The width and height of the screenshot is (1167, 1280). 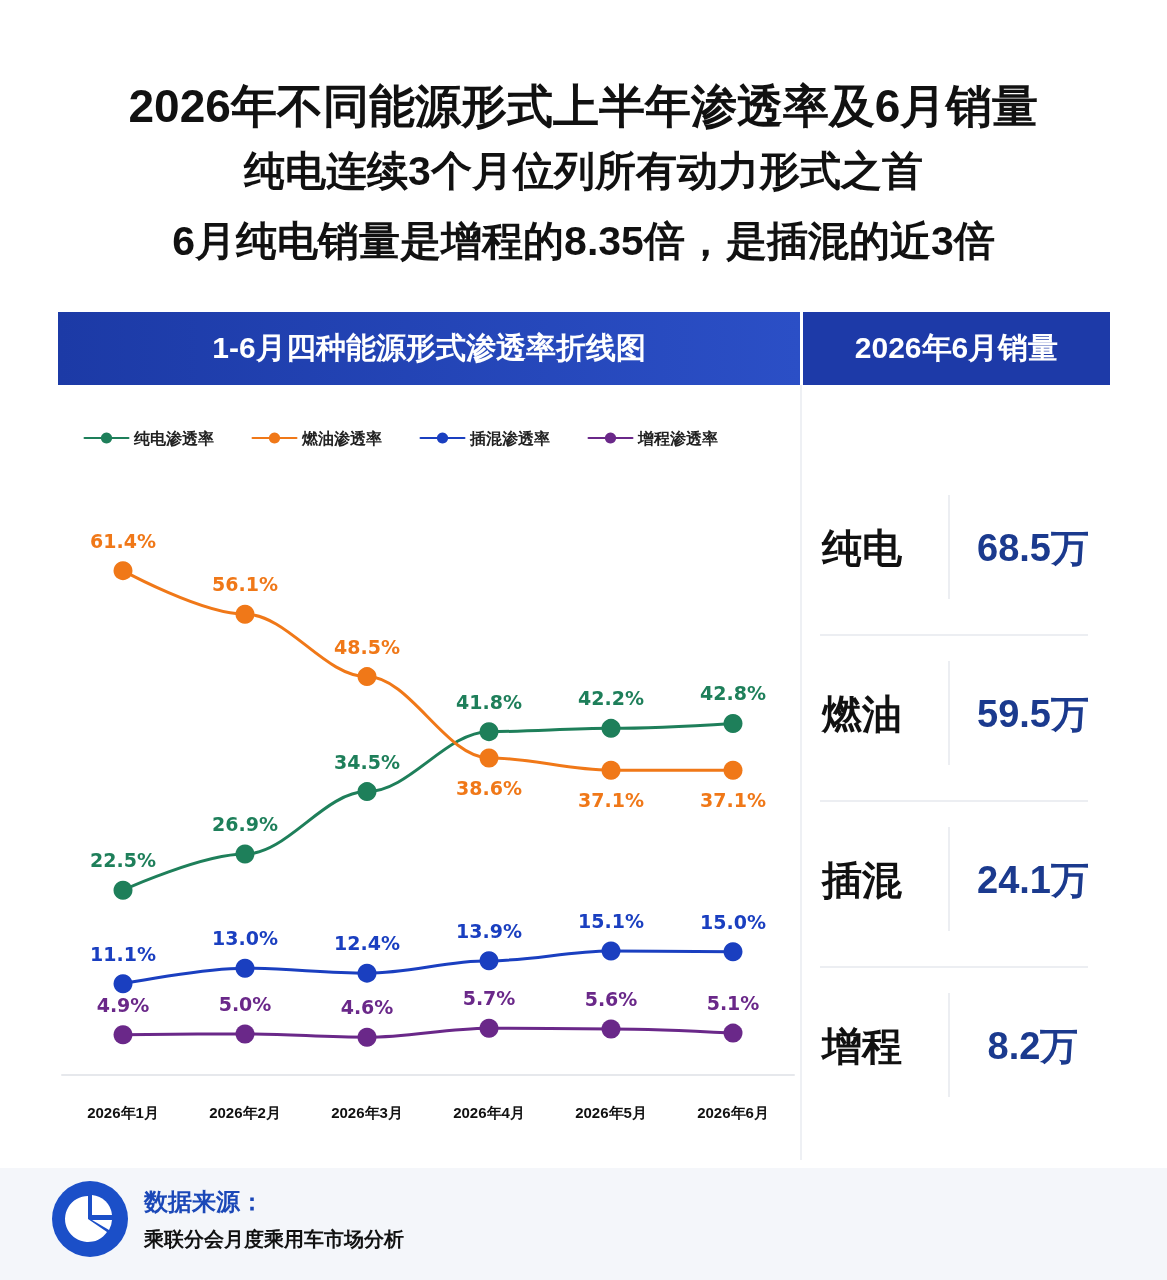 I want to click on data-label: 38.6%, so click(x=489, y=787).